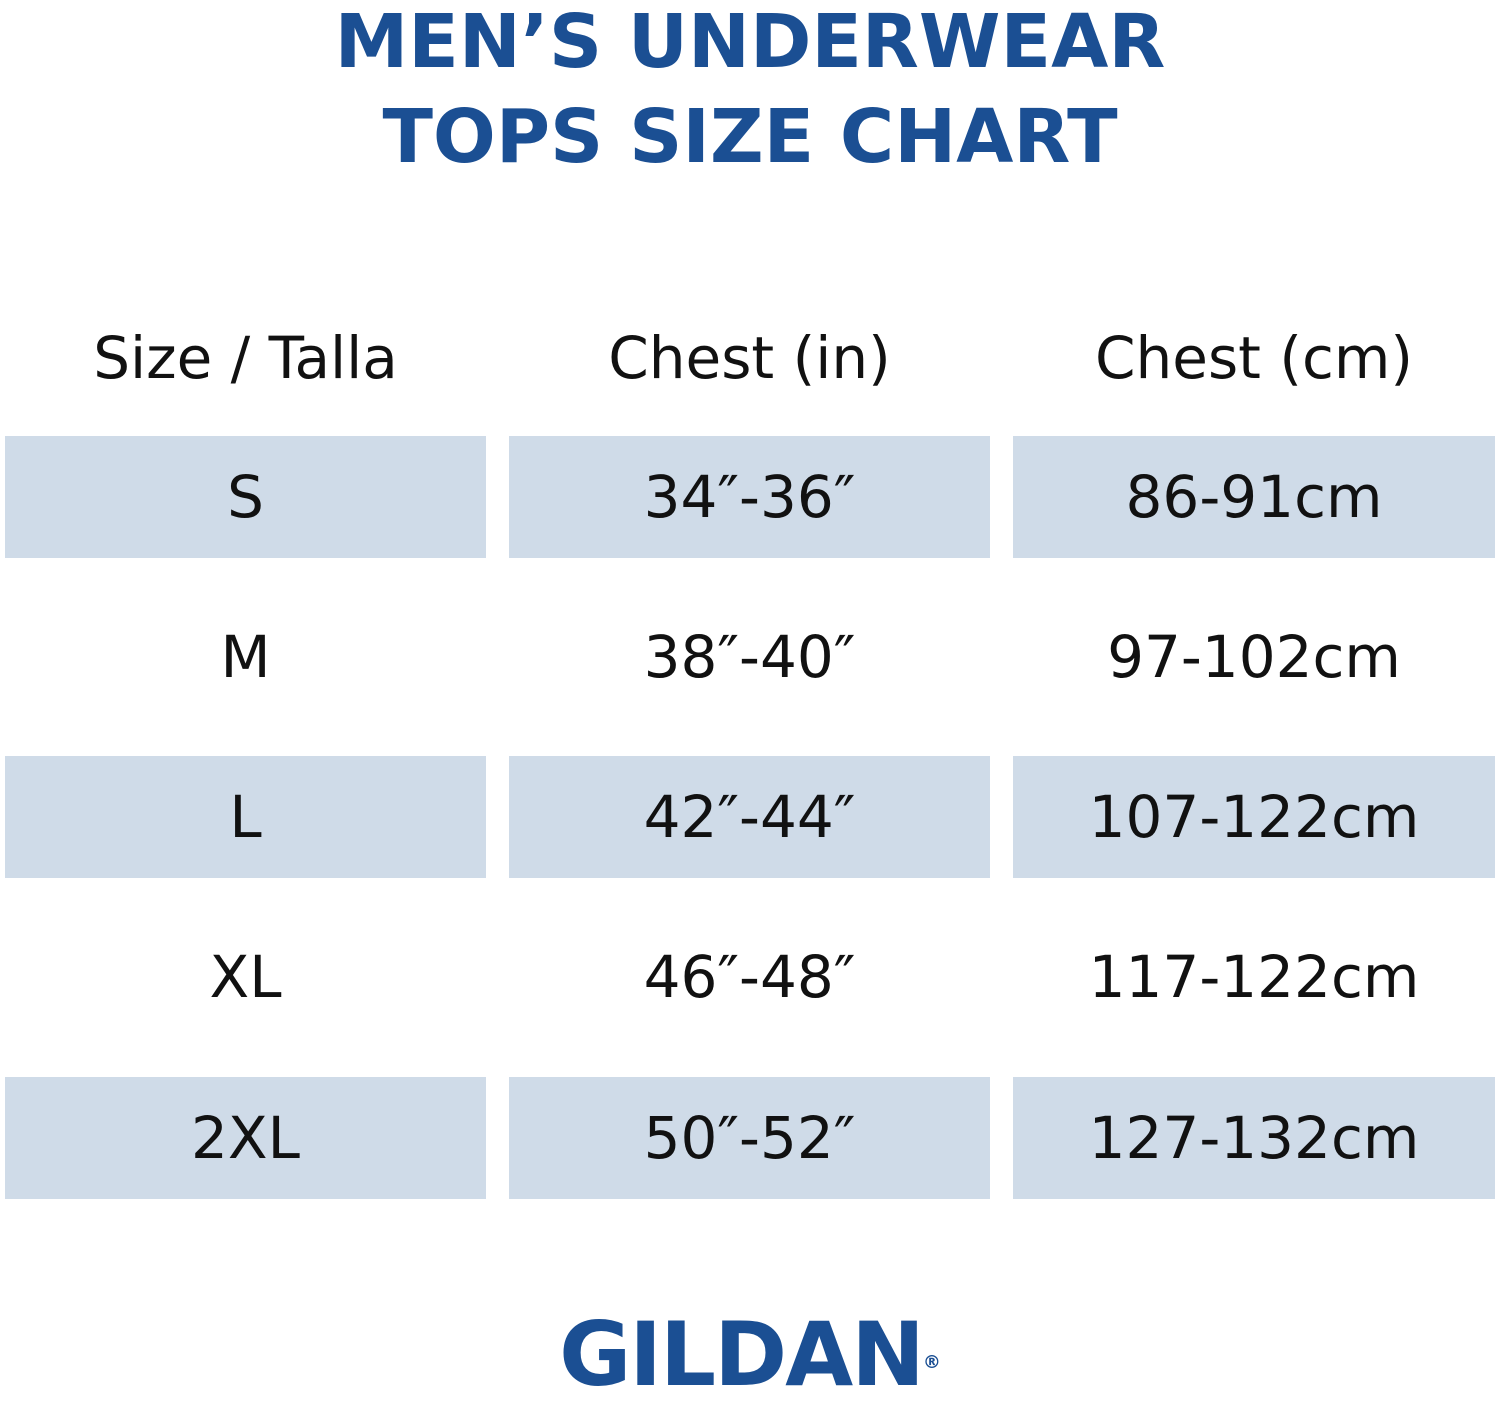  I want to click on chest-in-cell: 34″-36″, so click(749, 497).